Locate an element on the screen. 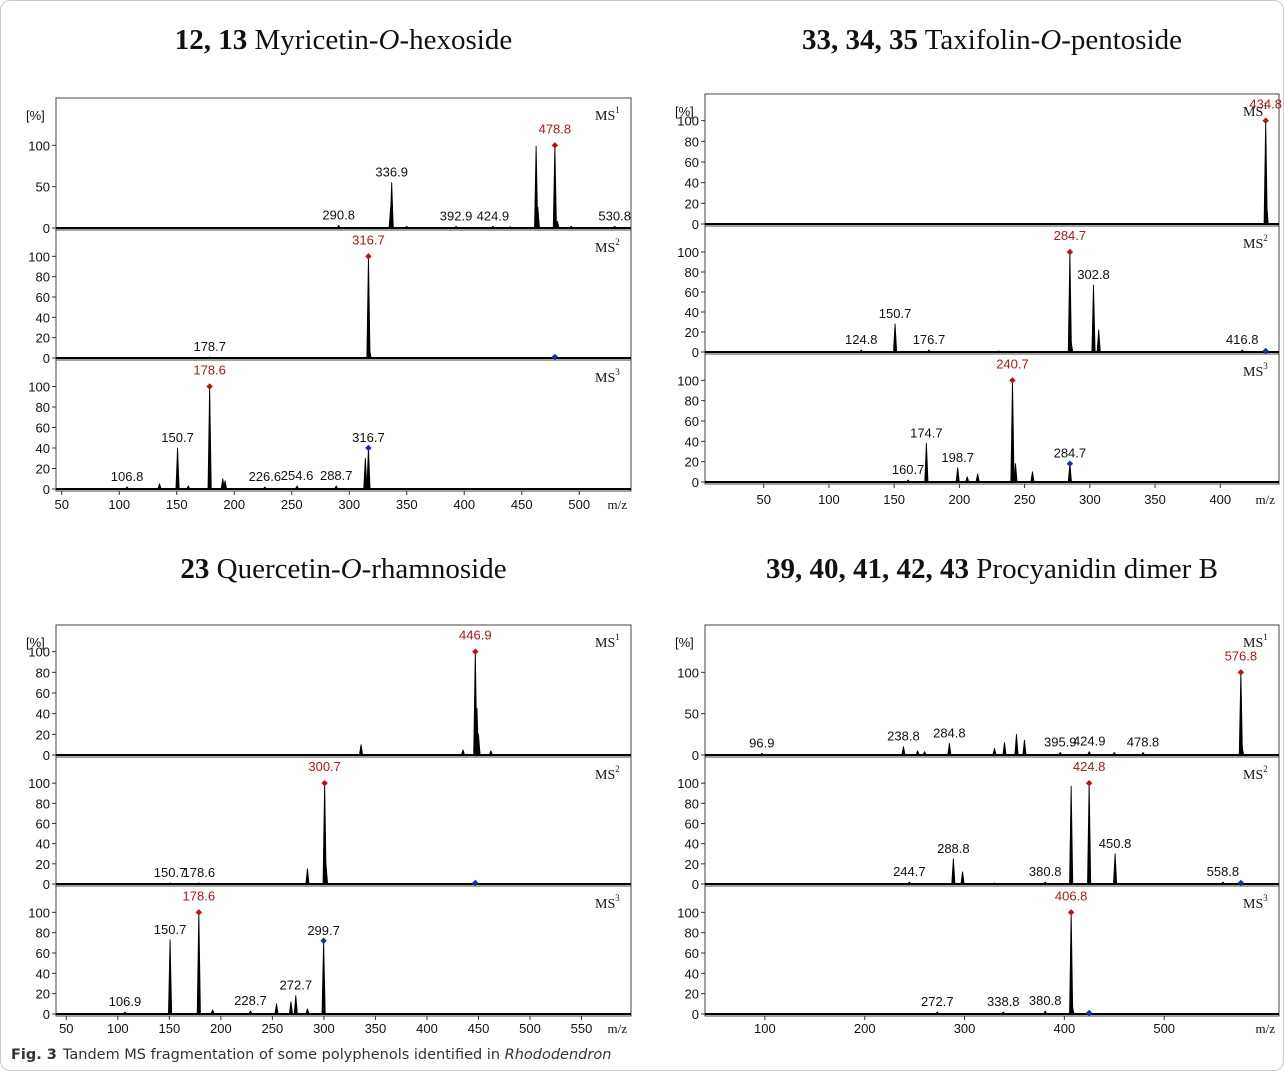 The image size is (1284, 1072). chart-title-compounds: 12, 13 is located at coordinates (211, 40).